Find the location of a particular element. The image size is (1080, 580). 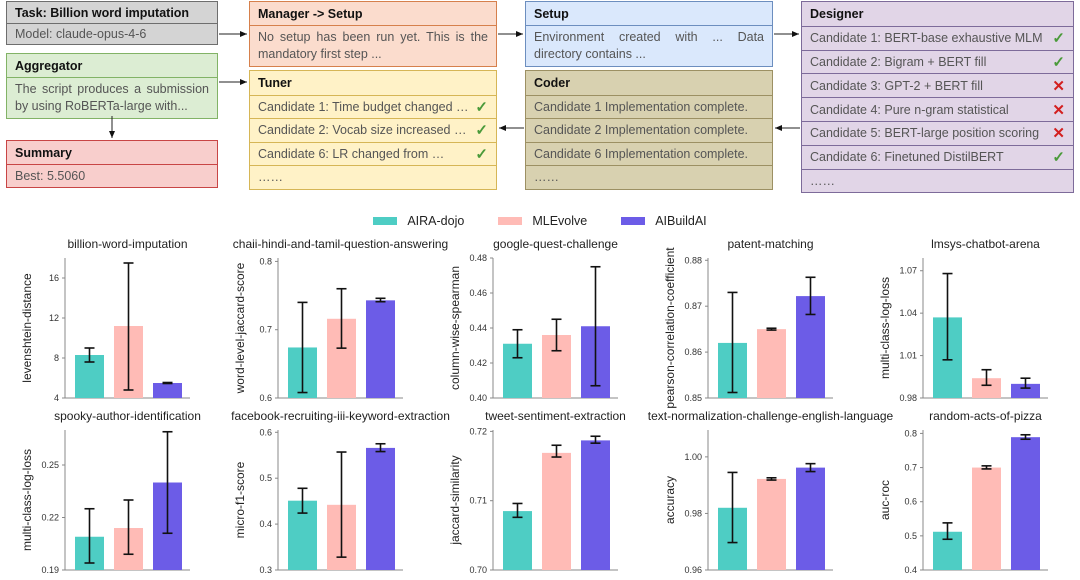

y-tick-label: 0.71 is located at coordinates (478, 501).